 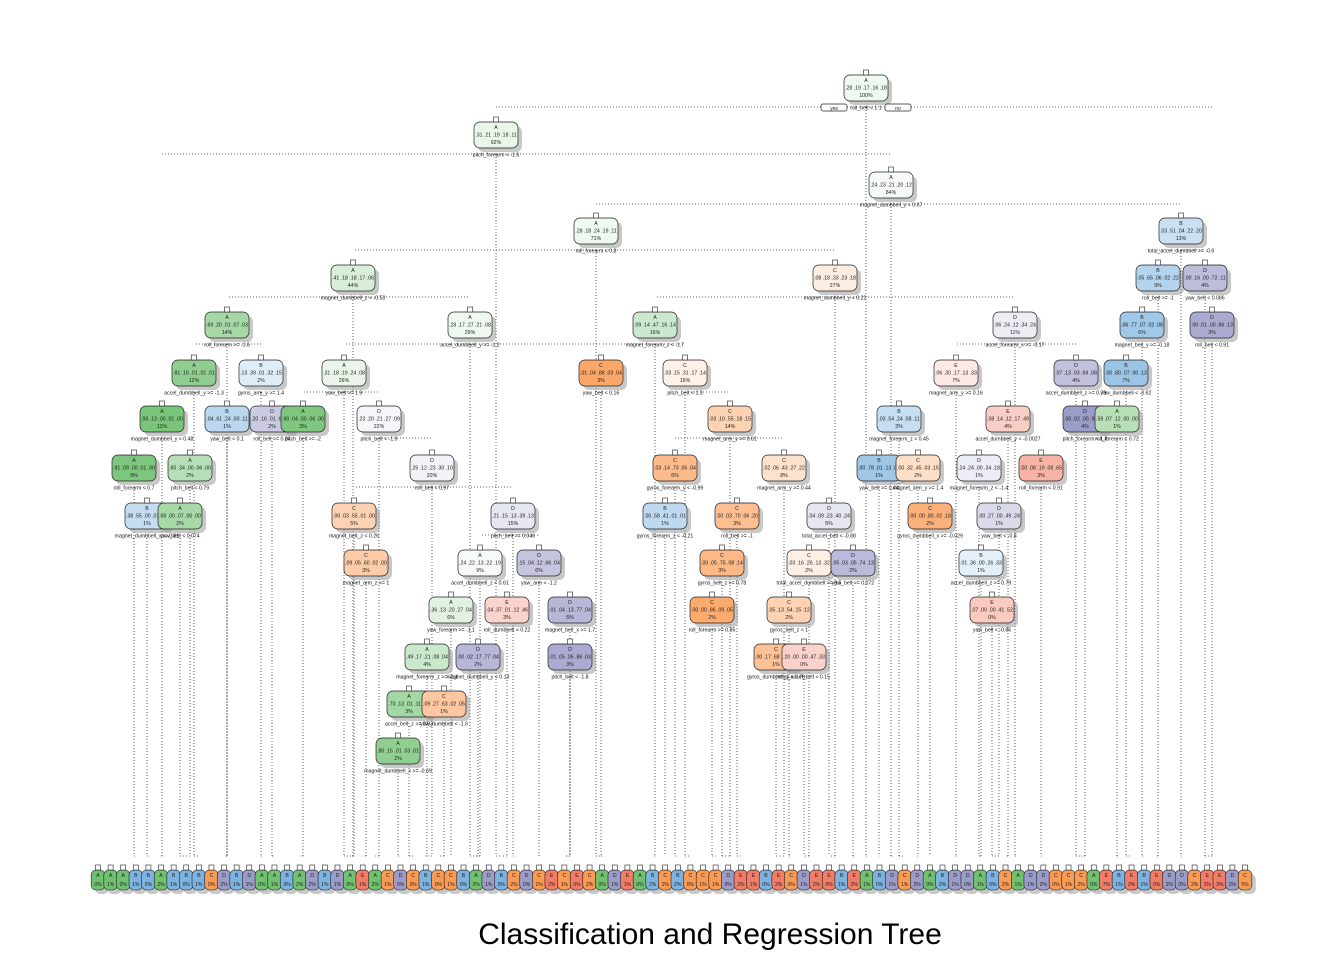 What do you see at coordinates (879, 469) in the screenshot?
I see `node-probabilities: .00 .78 .01 .13 .09` at bounding box center [879, 469].